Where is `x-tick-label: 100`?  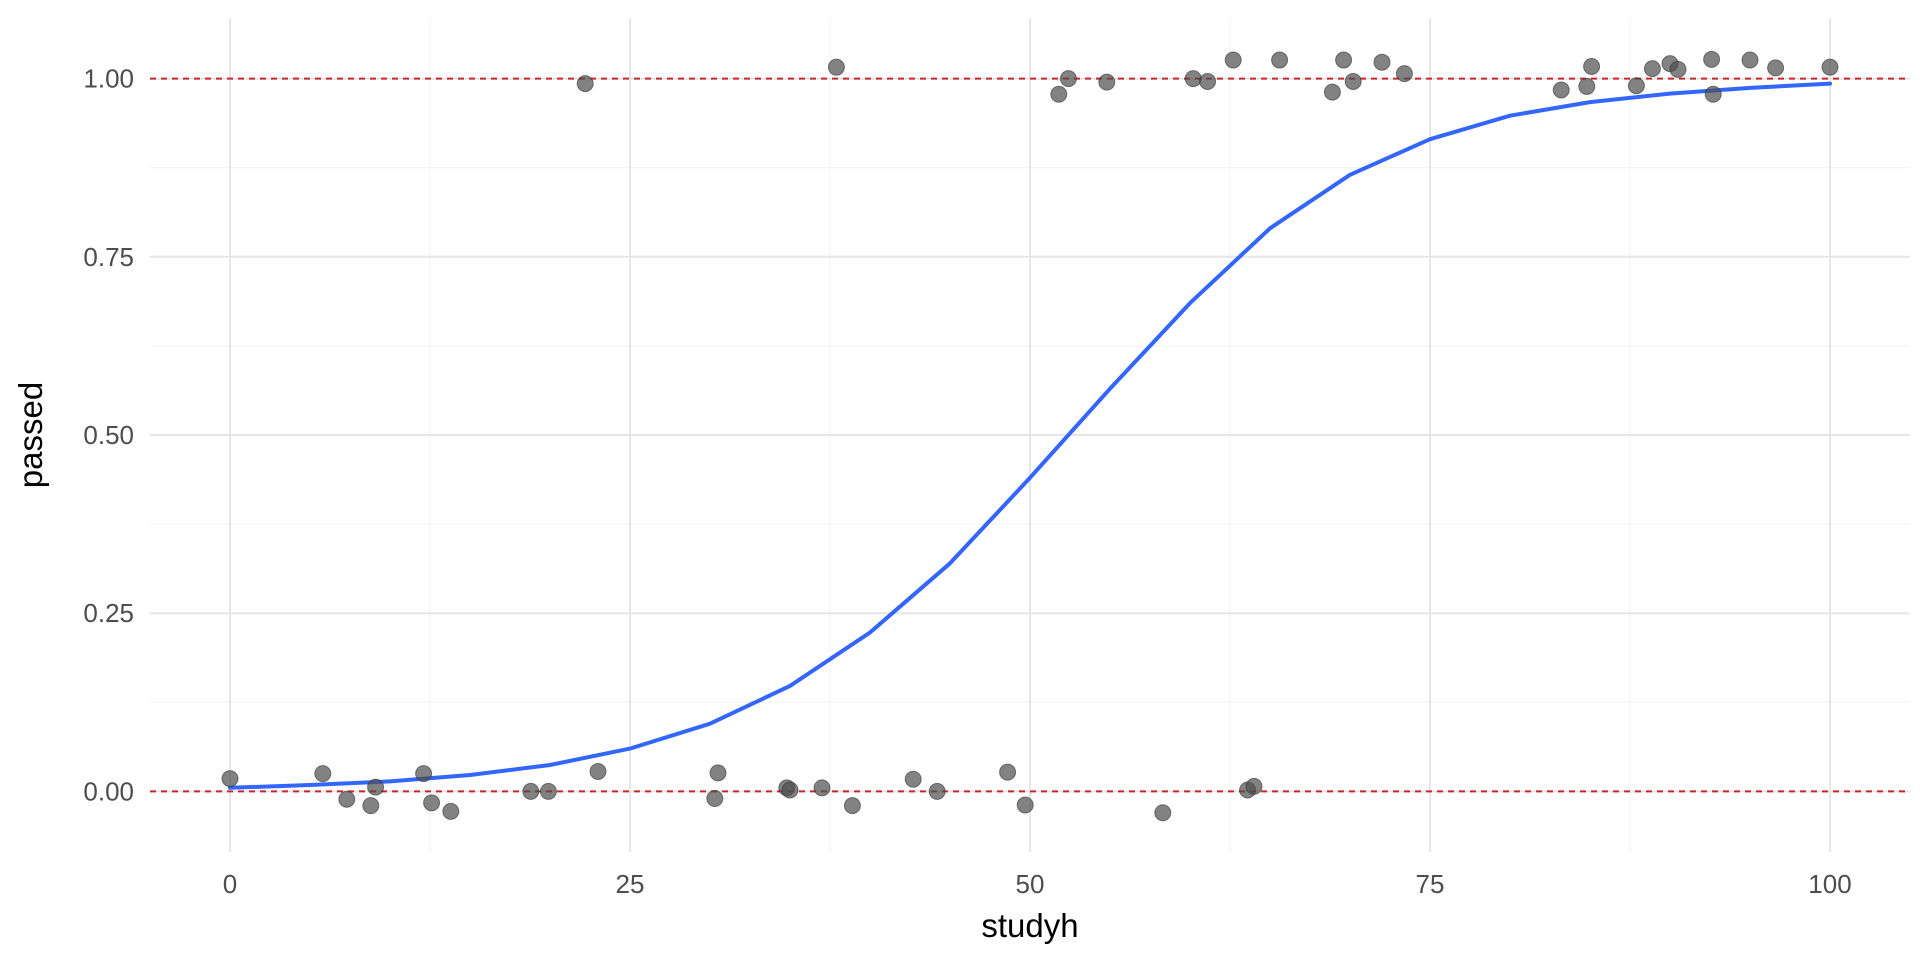 x-tick-label: 100 is located at coordinates (1829, 884).